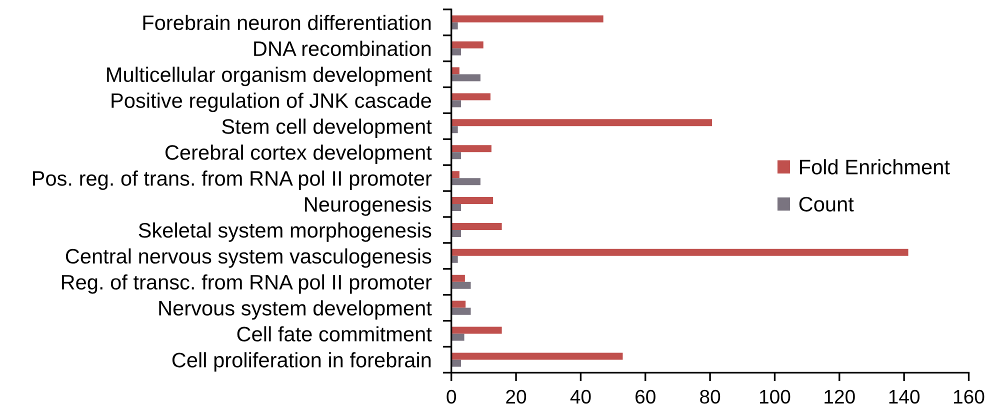 This screenshot has width=987, height=409. What do you see at coordinates (285, 232) in the screenshot?
I see `y-tick-label: Skeletal system morphogenesis` at bounding box center [285, 232].